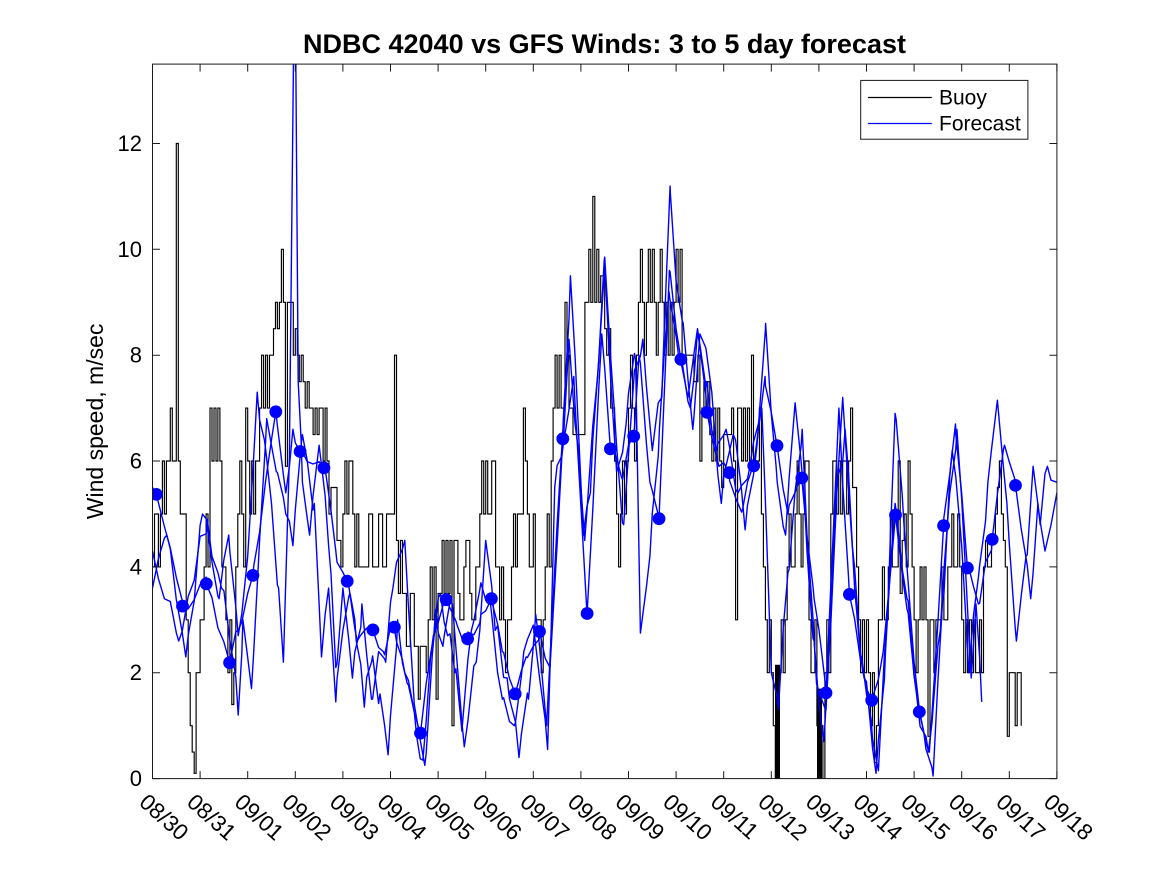 The width and height of the screenshot is (1167, 875). I want to click on svg-text: 4, so click(136, 566).